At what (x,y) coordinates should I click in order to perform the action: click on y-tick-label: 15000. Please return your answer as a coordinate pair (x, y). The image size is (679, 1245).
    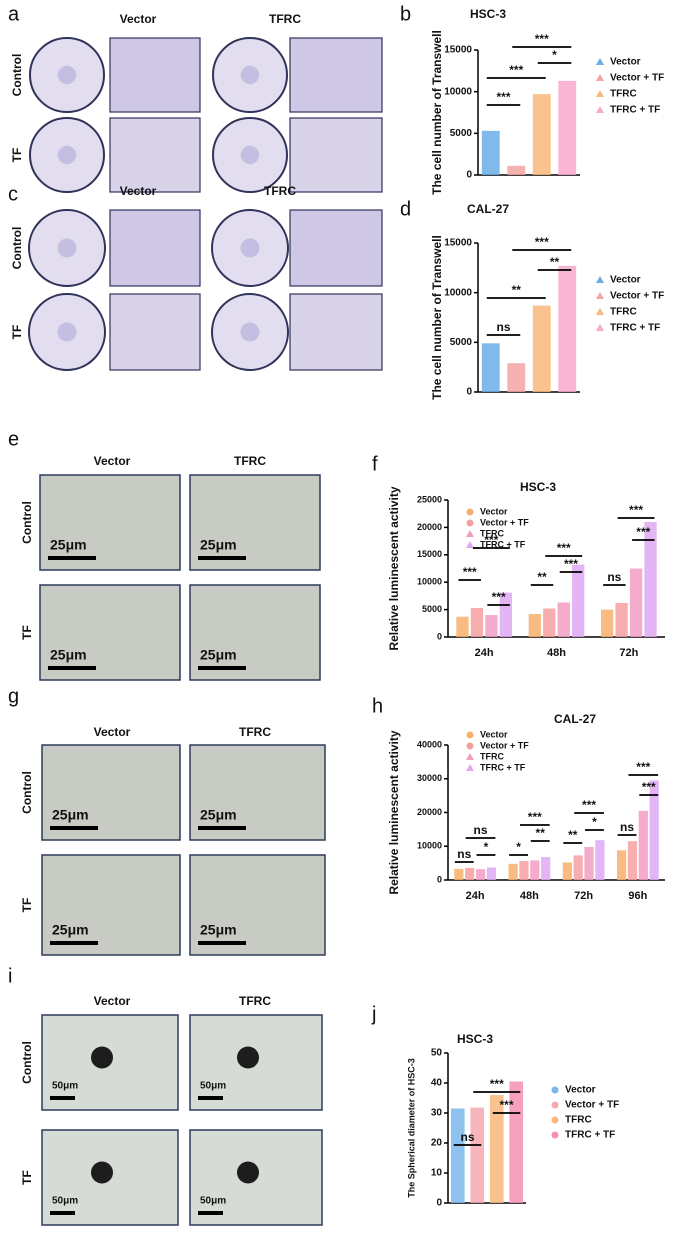
    Looking at the image, I should click on (458, 50).